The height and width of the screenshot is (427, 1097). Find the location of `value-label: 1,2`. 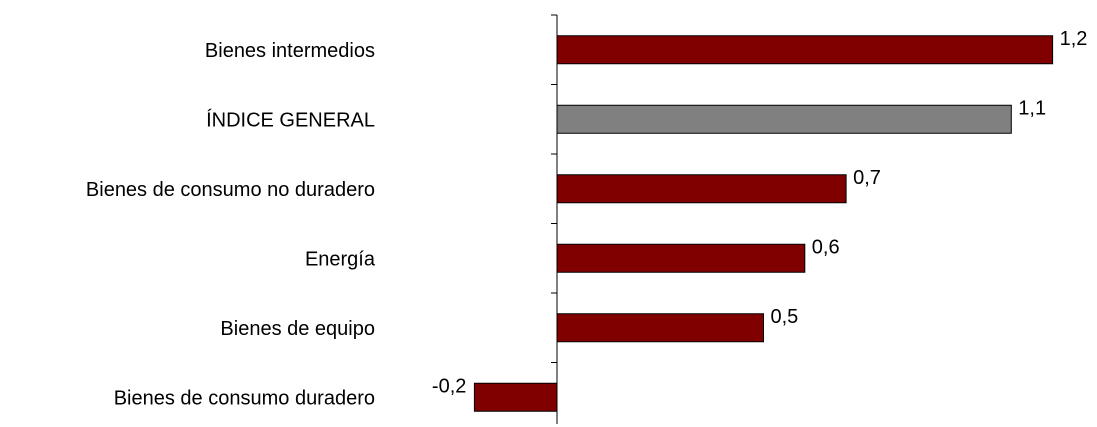

value-label: 1,2 is located at coordinates (1074, 39).